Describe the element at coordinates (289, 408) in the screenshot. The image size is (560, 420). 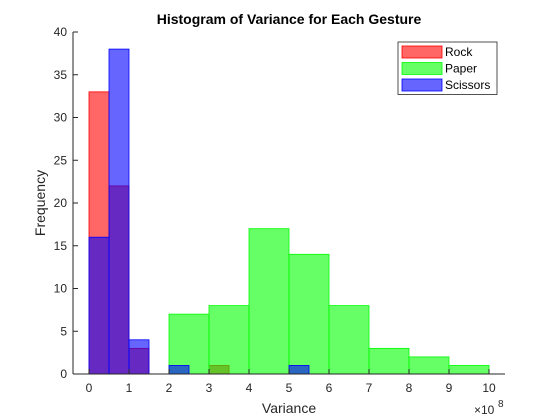
I see `x-axis-label: Variance` at that location.